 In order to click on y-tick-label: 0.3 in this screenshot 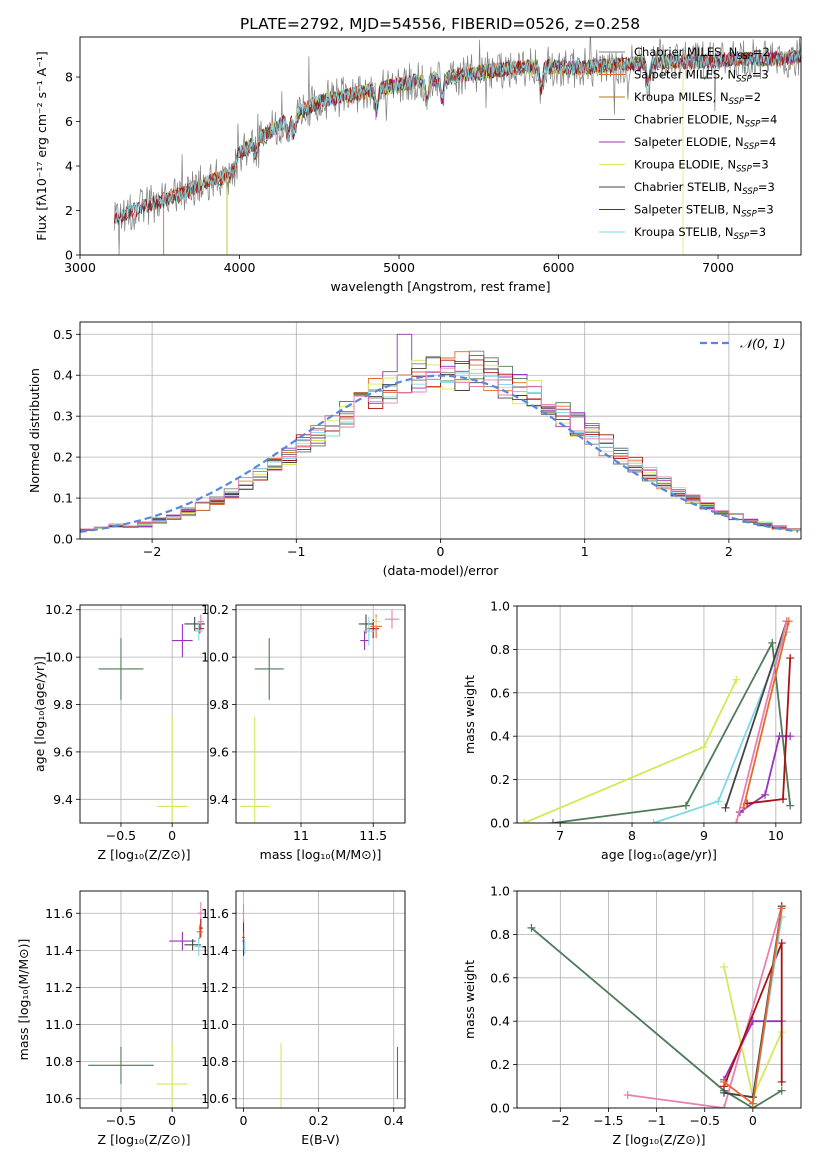, I will do `click(63, 416)`.